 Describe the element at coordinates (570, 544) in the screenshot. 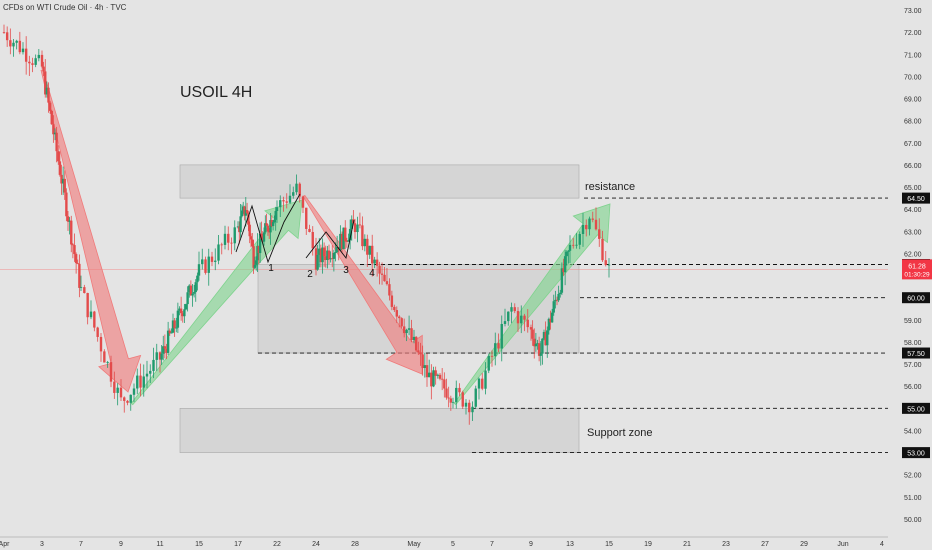

I see `x-tick-label: 13` at that location.